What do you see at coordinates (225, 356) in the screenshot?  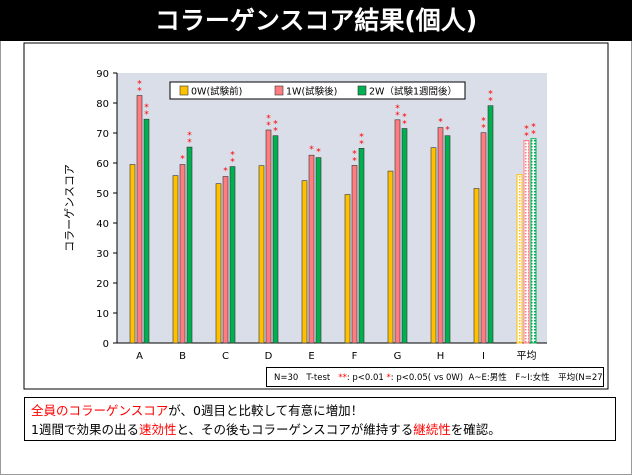 I see `x-tick-label: C` at bounding box center [225, 356].